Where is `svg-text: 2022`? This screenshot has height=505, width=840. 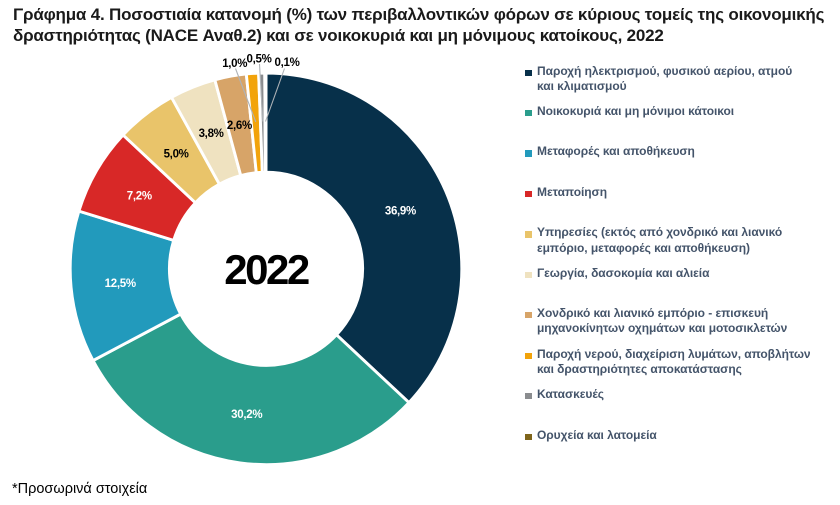 svg-text: 2022 is located at coordinates (266, 269).